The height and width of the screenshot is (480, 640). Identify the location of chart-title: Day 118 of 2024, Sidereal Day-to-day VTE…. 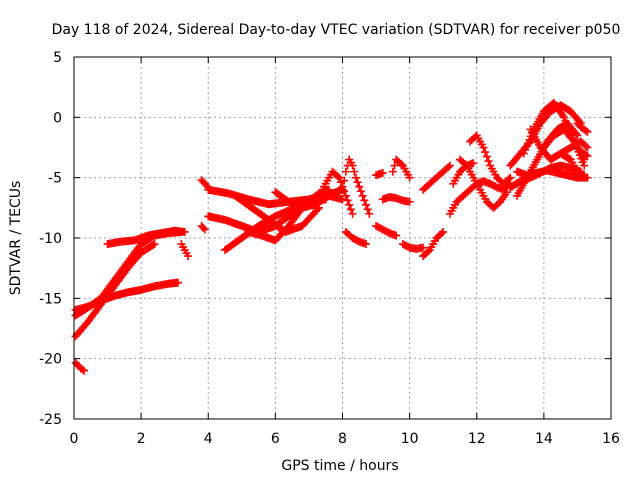
(336, 30).